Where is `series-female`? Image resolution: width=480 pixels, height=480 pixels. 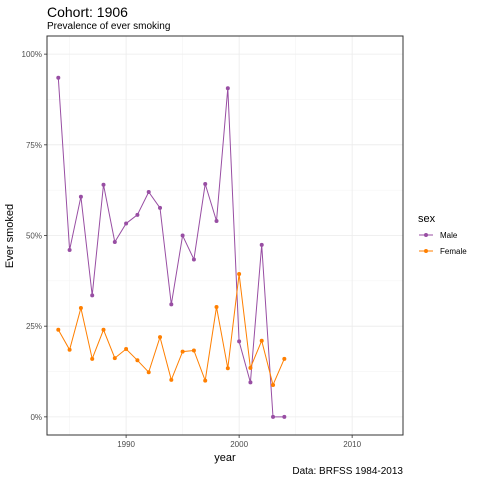 series-female is located at coordinates (171, 329).